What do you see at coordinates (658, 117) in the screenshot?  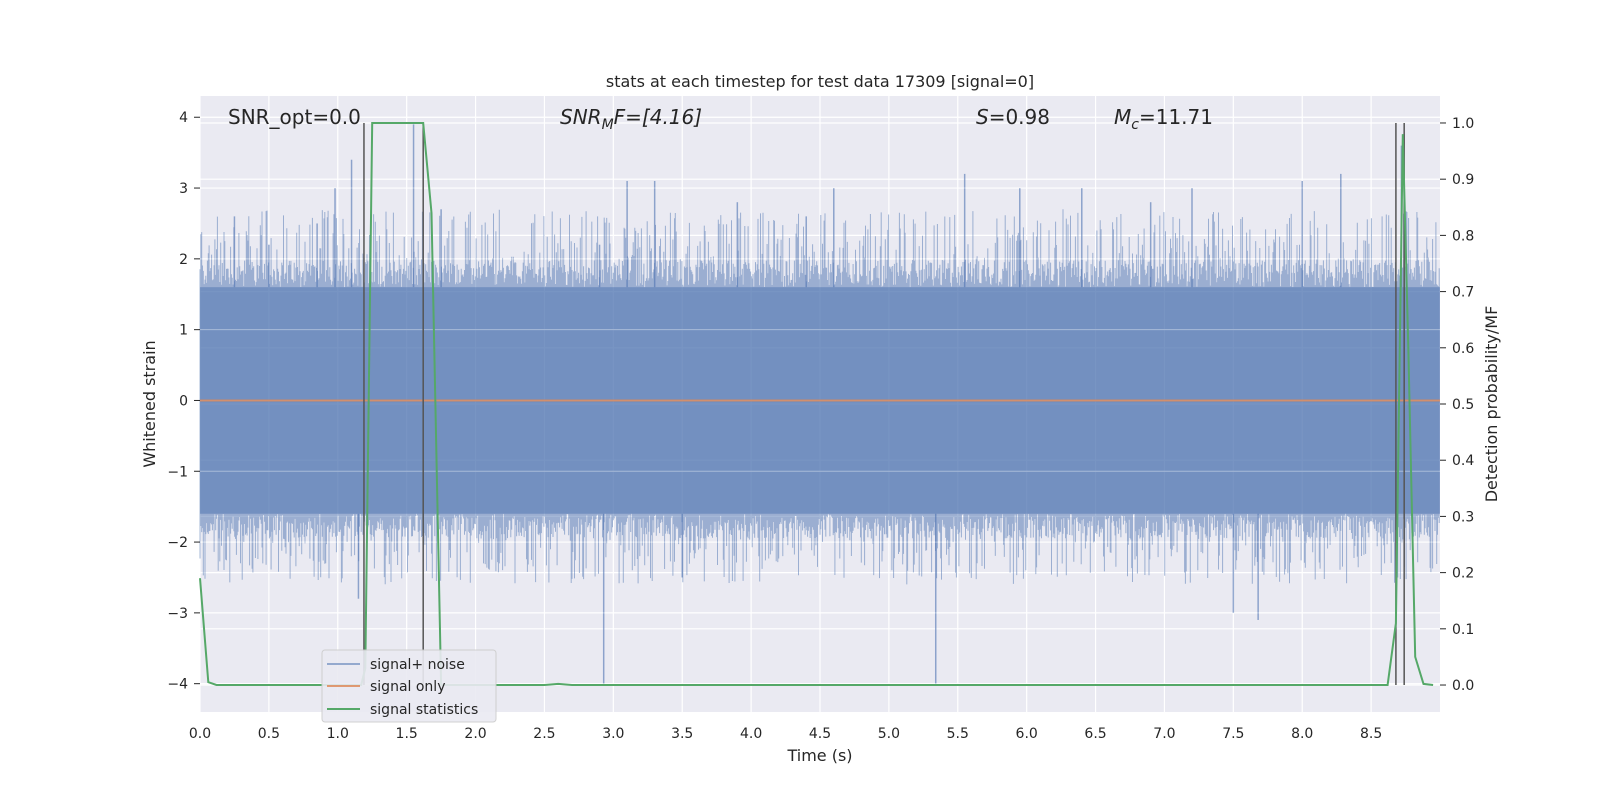 I see `annotation-snr-mf-rest: F=[4.16]` at bounding box center [658, 117].